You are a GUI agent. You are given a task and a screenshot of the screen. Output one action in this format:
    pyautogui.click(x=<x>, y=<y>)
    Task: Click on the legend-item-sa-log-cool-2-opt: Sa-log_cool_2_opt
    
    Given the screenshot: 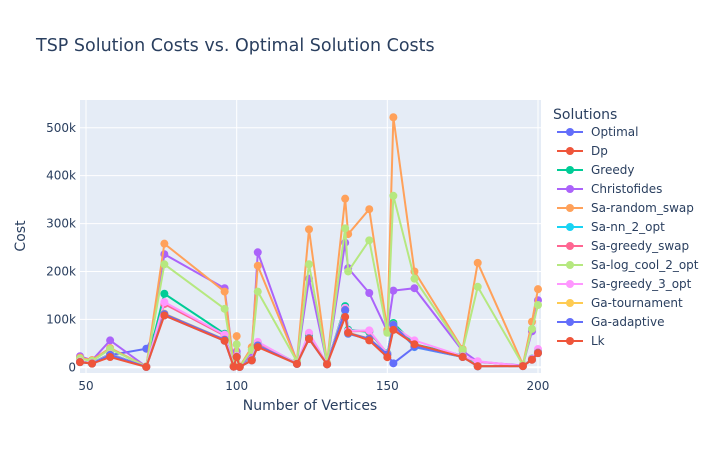 What is the action you would take?
    pyautogui.click(x=628, y=265)
    